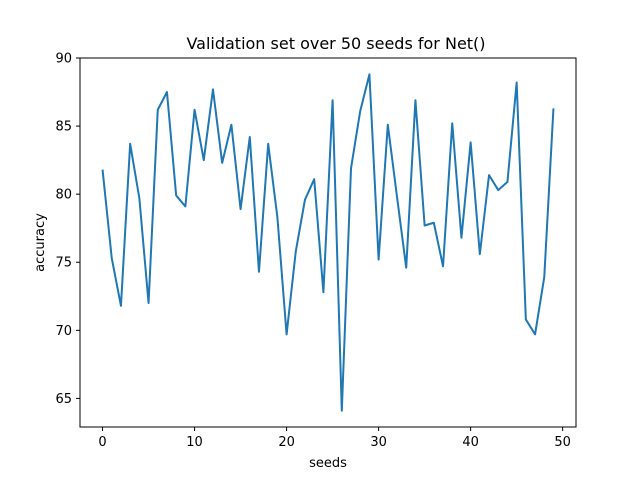 The height and width of the screenshot is (480, 640). What do you see at coordinates (63, 127) in the screenshot?
I see `y-tick-label: 85` at bounding box center [63, 127].